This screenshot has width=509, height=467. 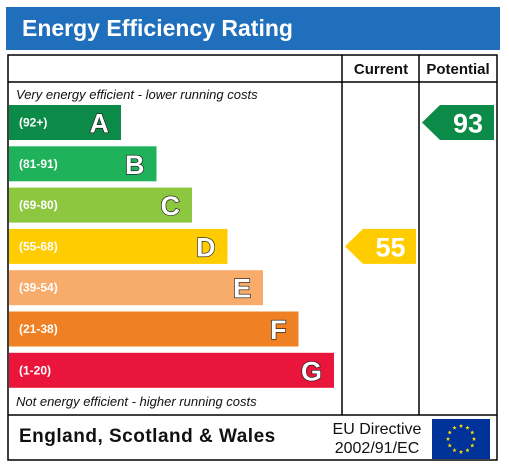 I want to click on title-banner: Energy Efficiency Rating, so click(x=253, y=28).